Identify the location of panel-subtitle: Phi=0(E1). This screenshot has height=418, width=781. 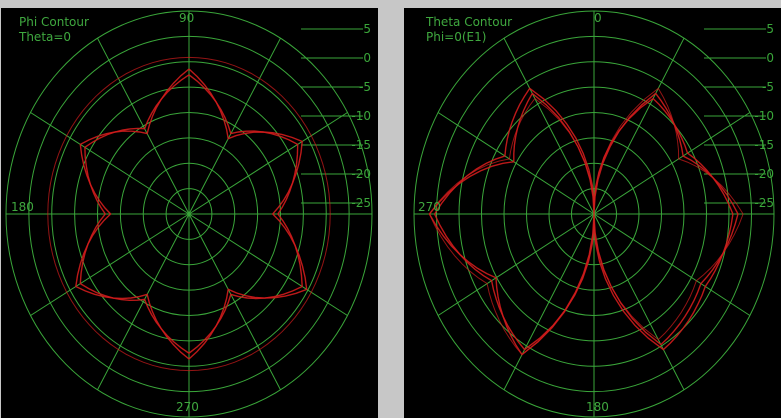
(456, 37).